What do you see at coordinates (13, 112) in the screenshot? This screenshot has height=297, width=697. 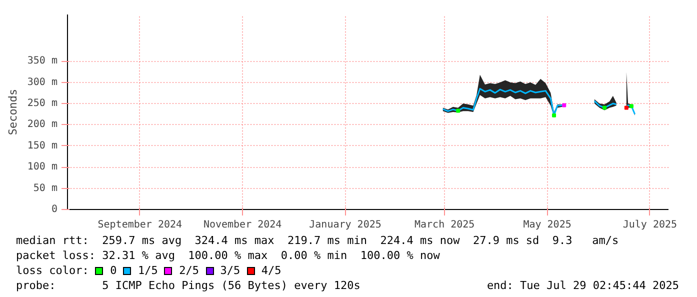 I see `y-axis-title: Seconds` at bounding box center [13, 112].